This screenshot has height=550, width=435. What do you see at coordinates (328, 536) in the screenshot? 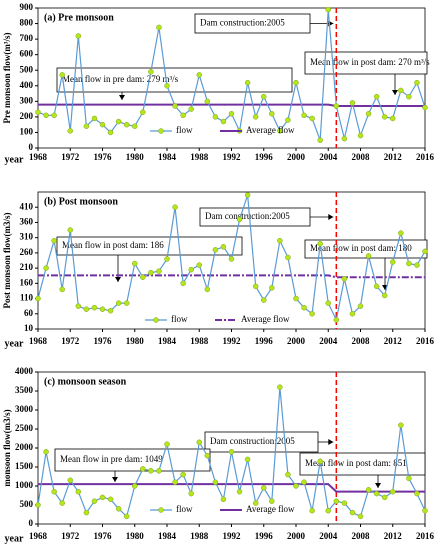
I see `x-tick-label: 2004` at bounding box center [328, 536].